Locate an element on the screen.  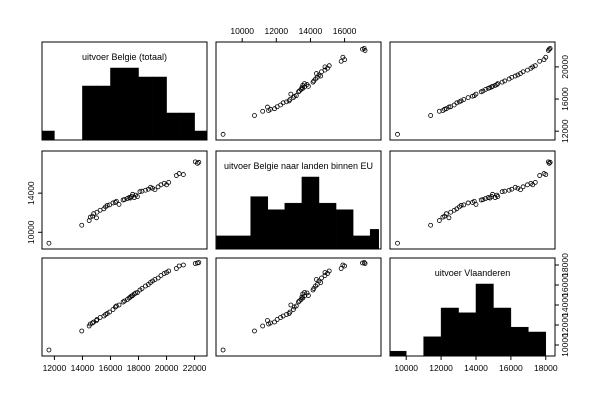
x-tick-label-top-eu-14000: 14000 is located at coordinates (311, 31).